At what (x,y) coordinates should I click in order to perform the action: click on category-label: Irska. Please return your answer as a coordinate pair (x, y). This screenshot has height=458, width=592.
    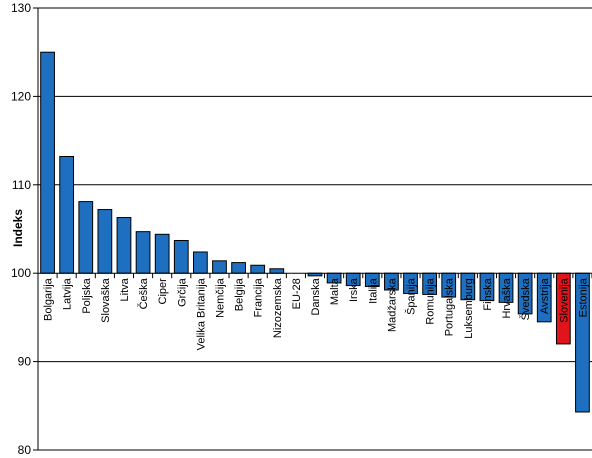
    Looking at the image, I should click on (354, 289).